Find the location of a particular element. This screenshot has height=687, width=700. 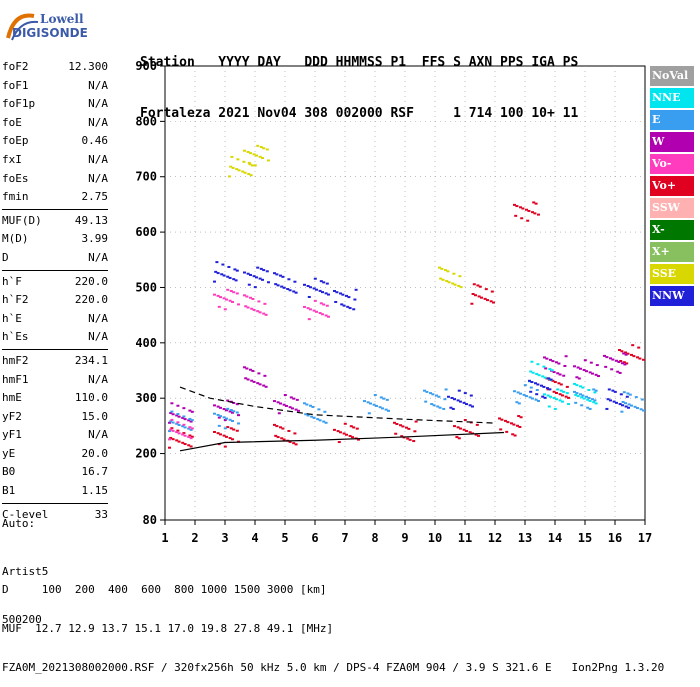

param-row: foF2 12.300 is located at coordinates (55, 67).